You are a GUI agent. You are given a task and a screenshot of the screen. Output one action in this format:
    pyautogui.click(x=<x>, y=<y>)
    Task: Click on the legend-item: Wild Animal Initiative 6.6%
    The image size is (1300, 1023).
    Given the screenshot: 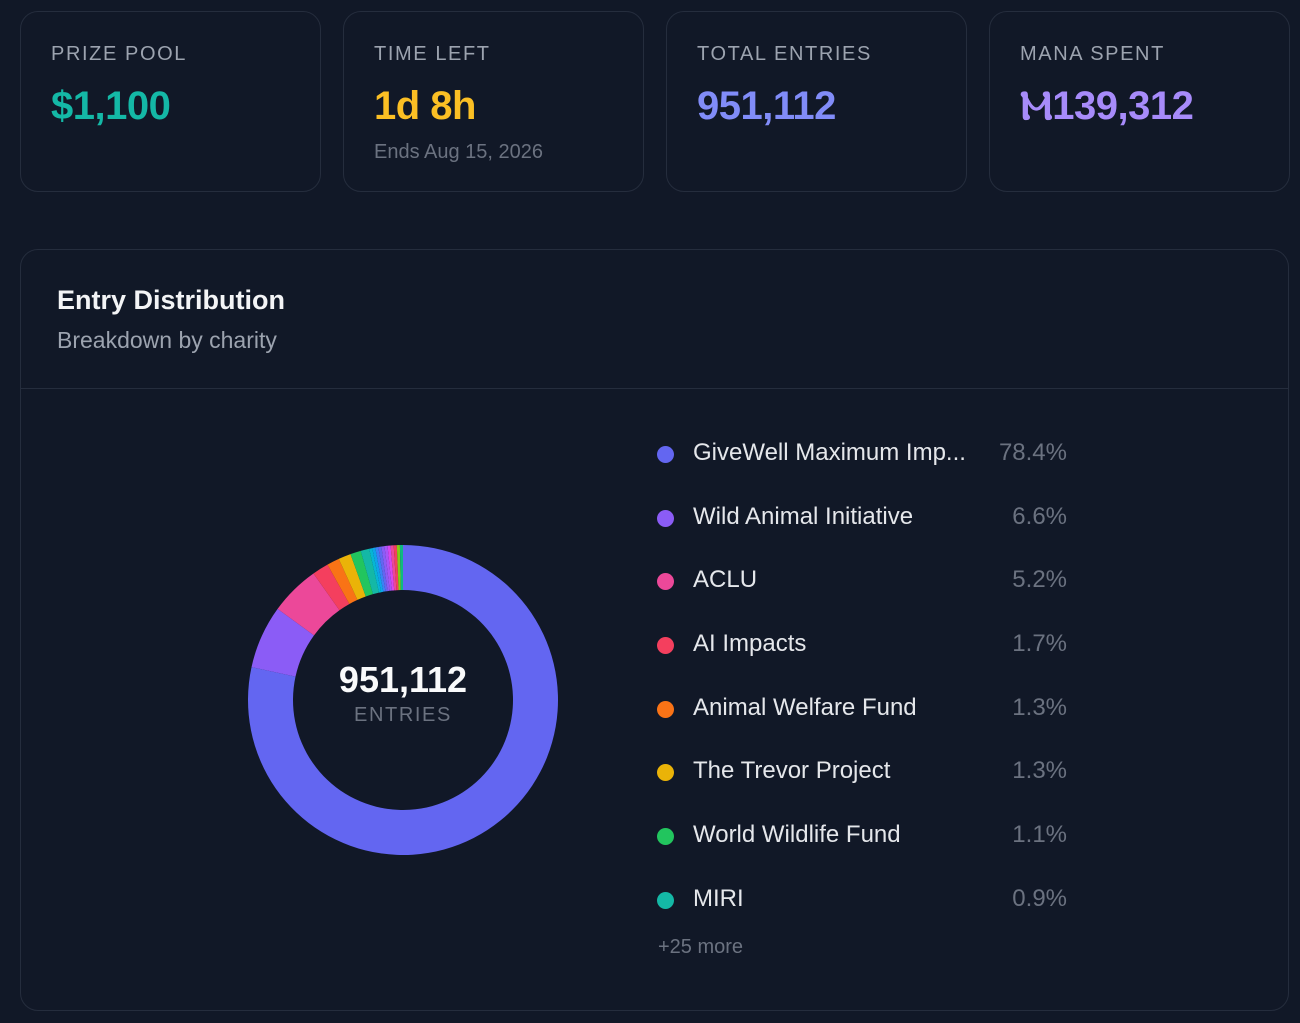 What is the action you would take?
    pyautogui.click(x=862, y=529)
    